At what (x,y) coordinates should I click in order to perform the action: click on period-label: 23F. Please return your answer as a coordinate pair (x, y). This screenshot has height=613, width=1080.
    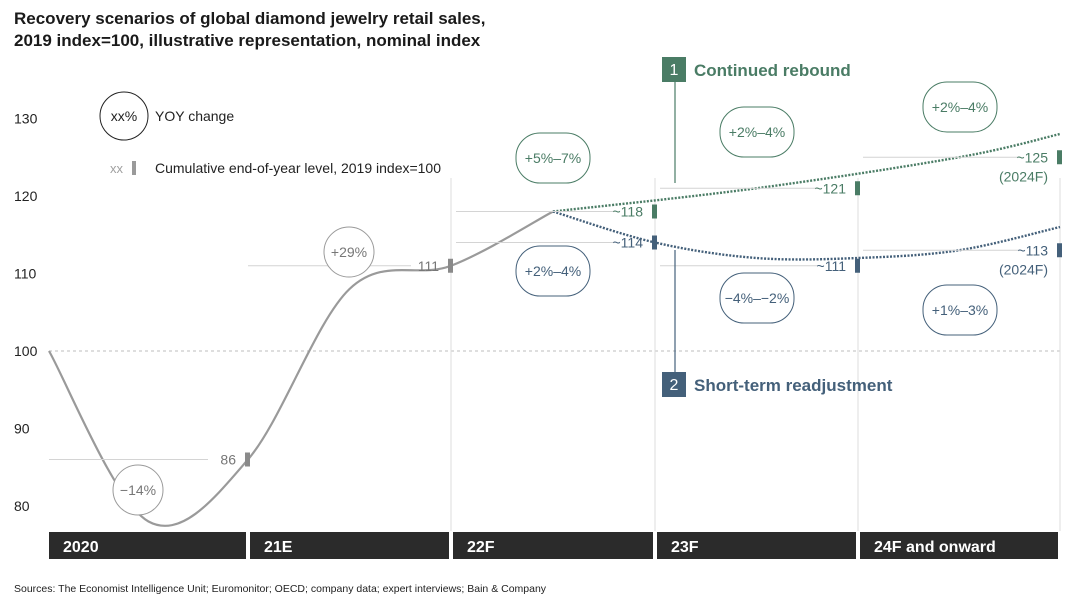
    Looking at the image, I should click on (685, 547).